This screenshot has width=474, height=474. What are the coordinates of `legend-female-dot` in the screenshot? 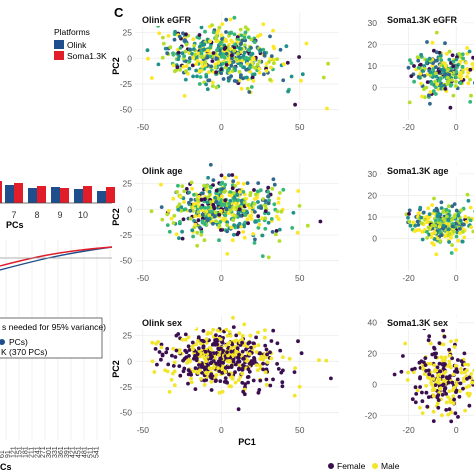 It's located at (331, 466).